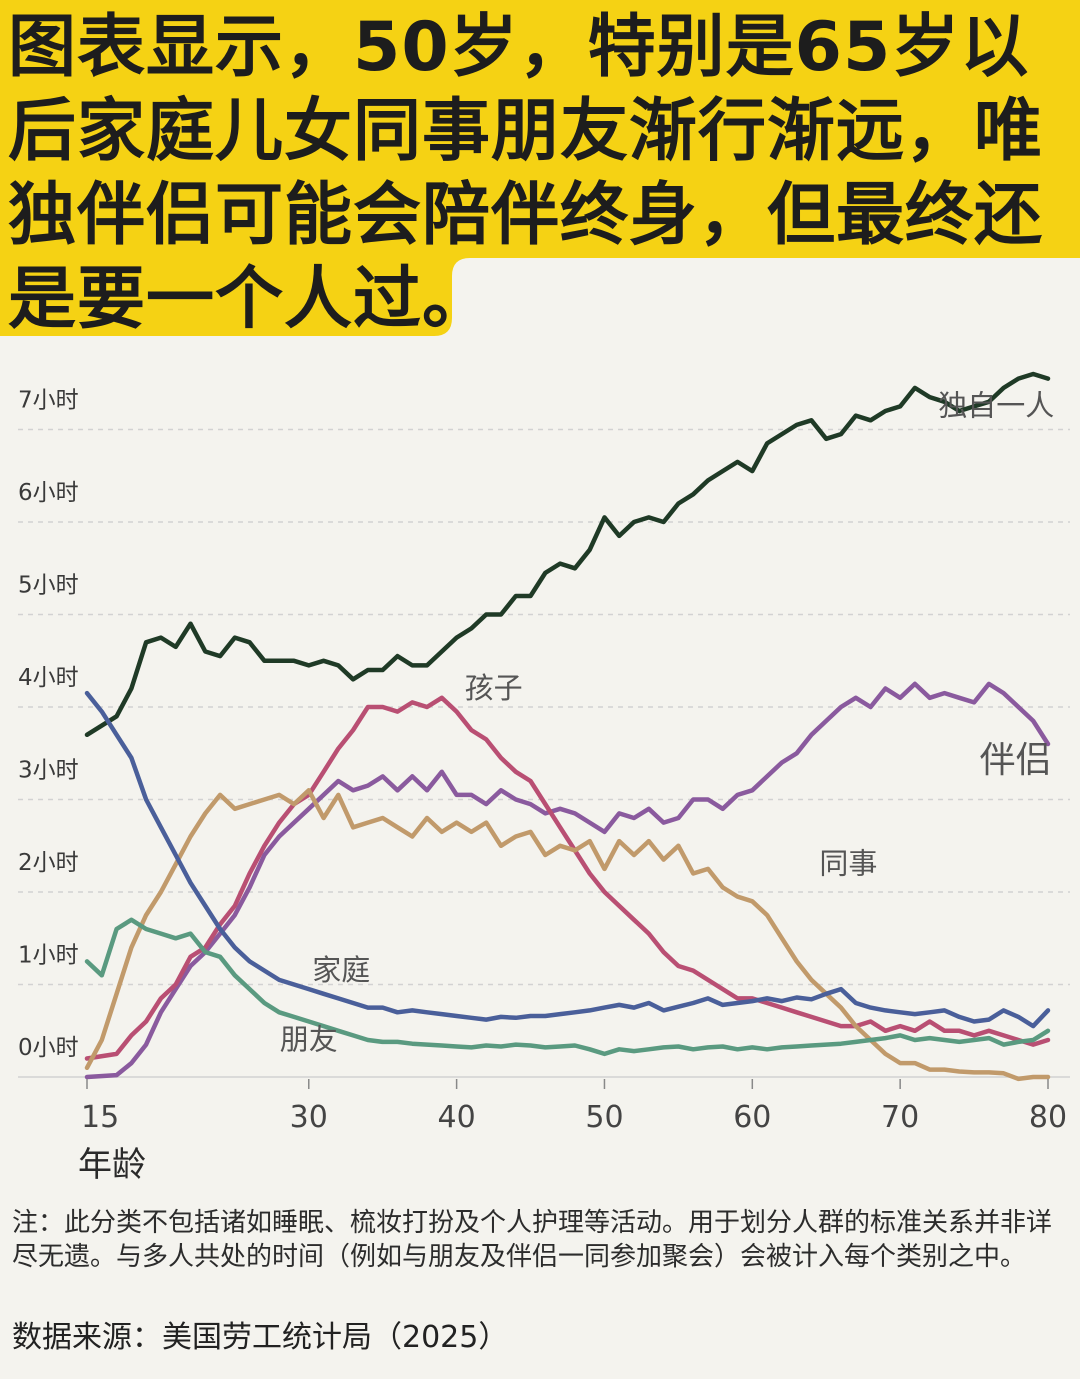 This screenshot has width=1080, height=1379. I want to click on series-label: 同事, so click(848, 864).